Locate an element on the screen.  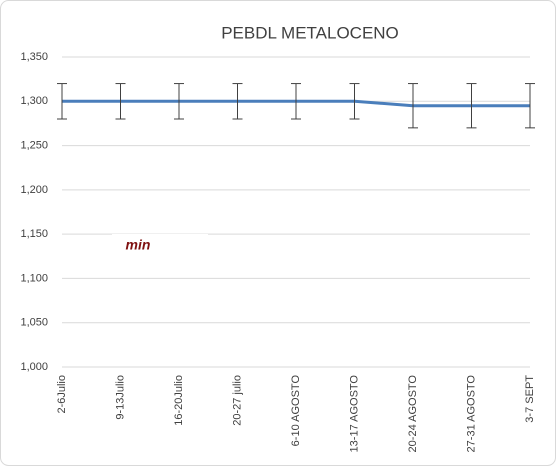
y-tick-label: 1,100 is located at coordinates (34, 278).